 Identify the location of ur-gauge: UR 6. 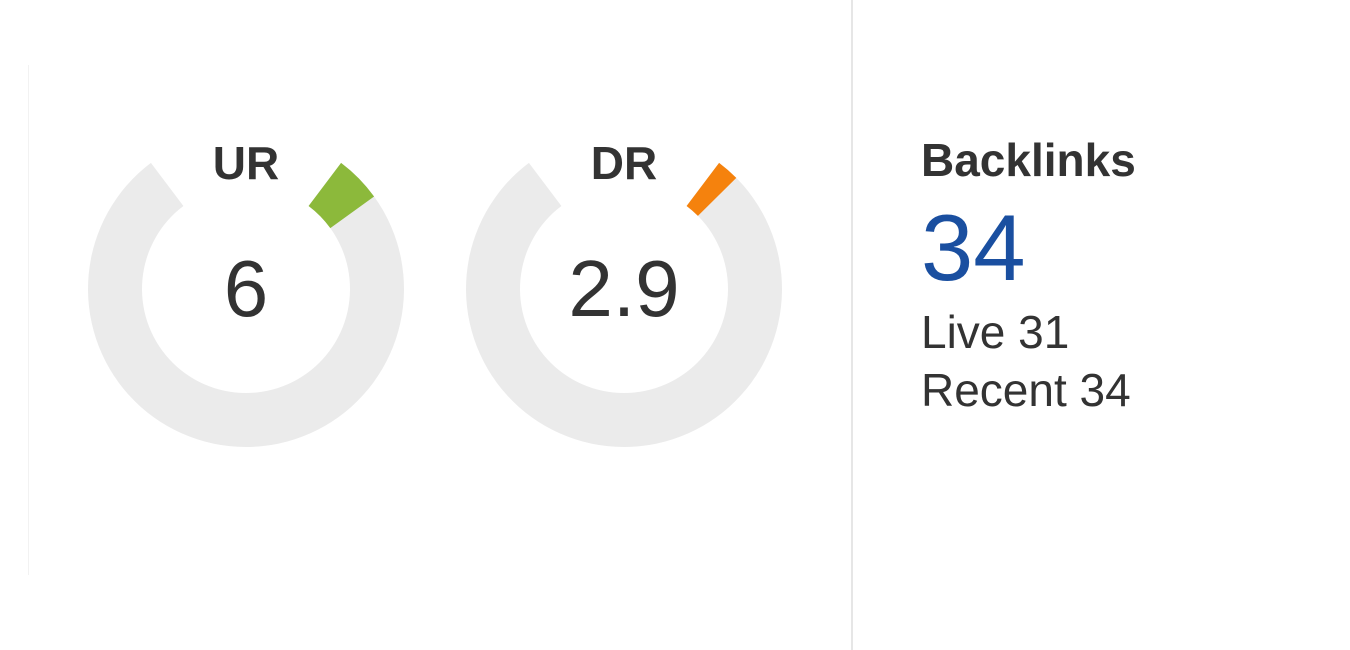
(246, 291).